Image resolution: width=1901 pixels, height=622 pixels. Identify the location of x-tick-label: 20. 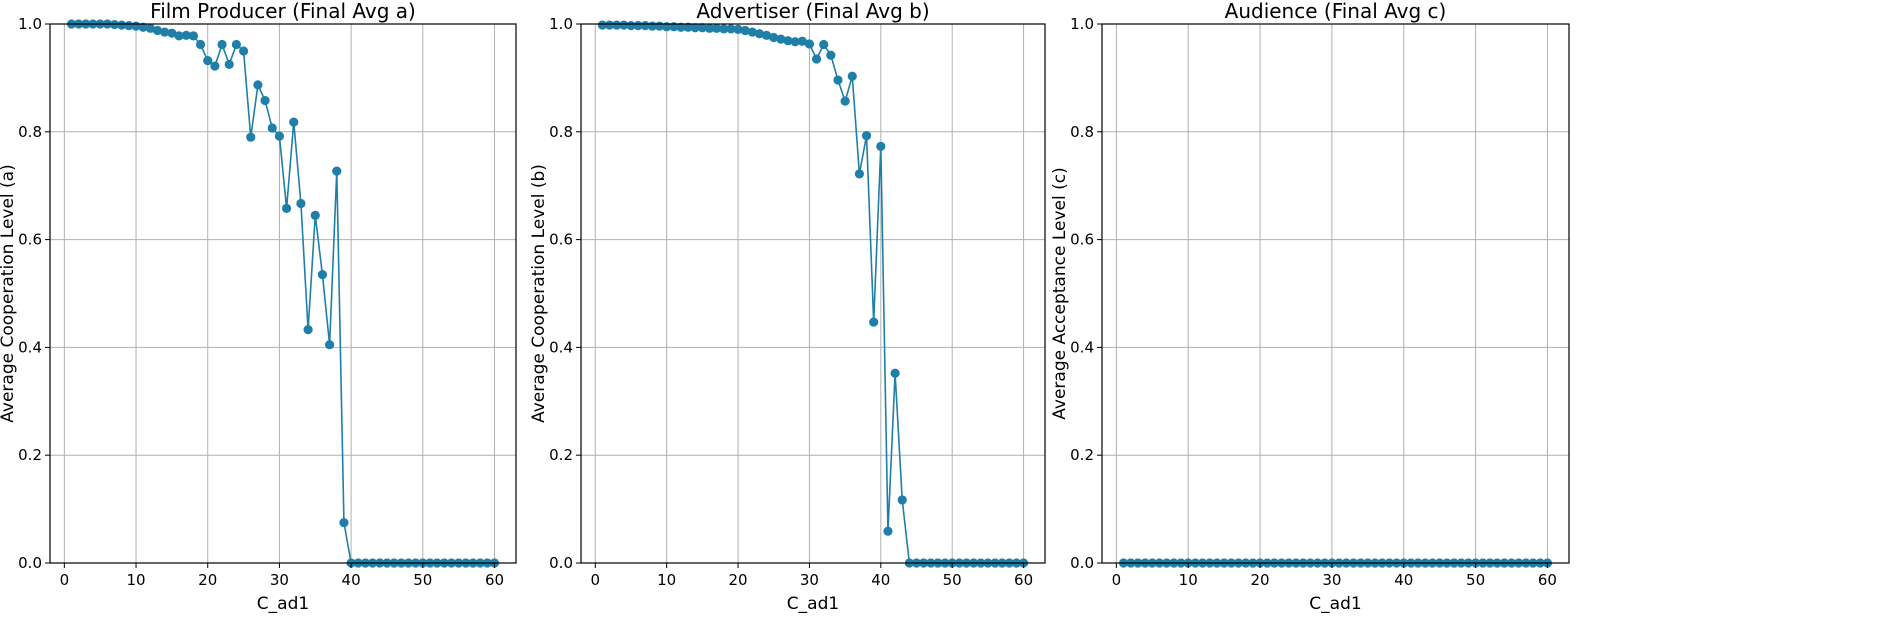
(1260, 580).